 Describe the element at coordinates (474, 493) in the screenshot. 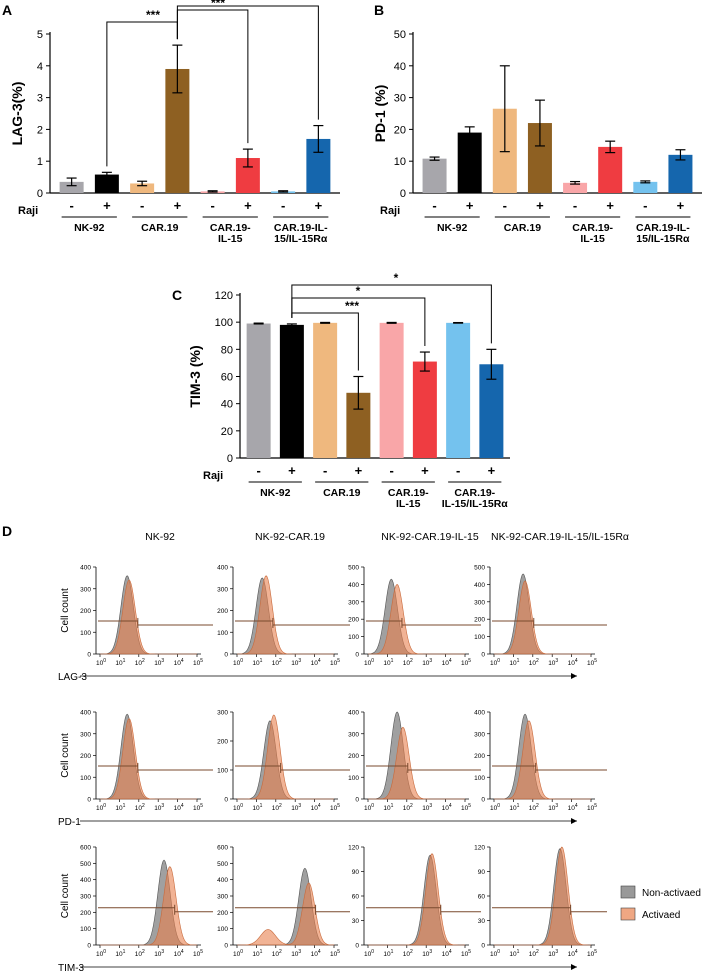

I see `group-label: CAR.19-` at that location.